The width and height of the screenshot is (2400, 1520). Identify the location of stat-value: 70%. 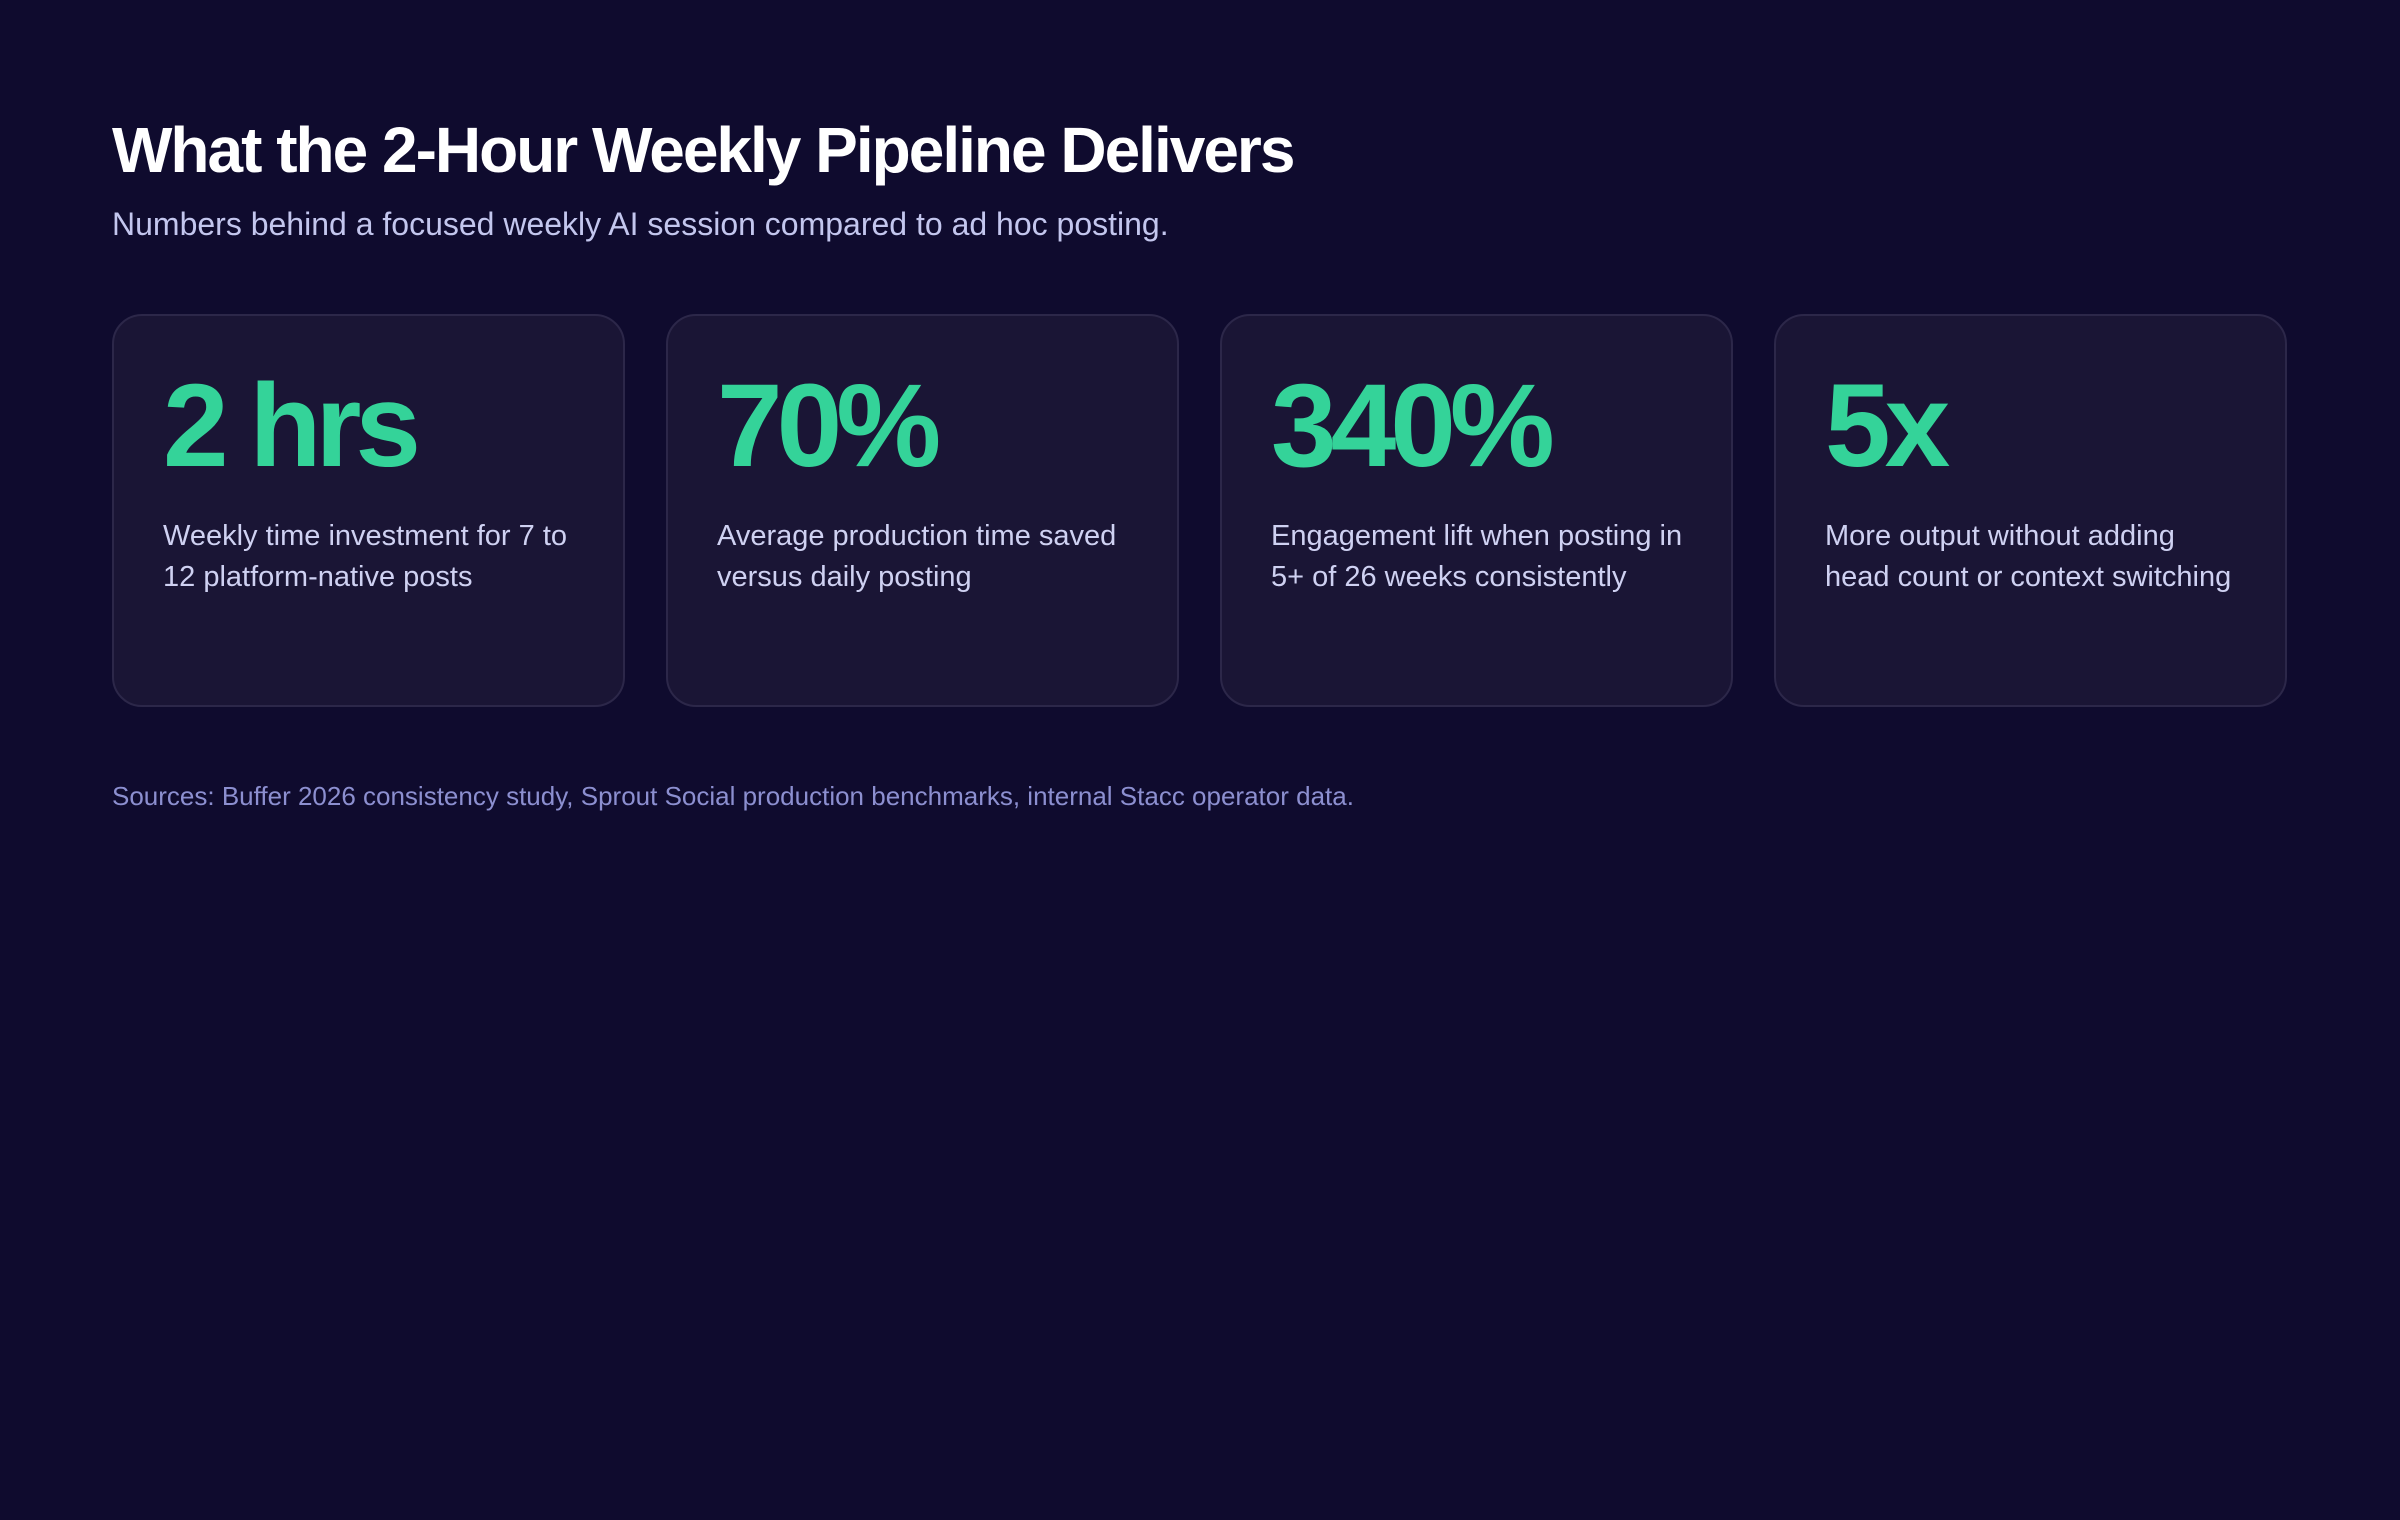
(829, 426).